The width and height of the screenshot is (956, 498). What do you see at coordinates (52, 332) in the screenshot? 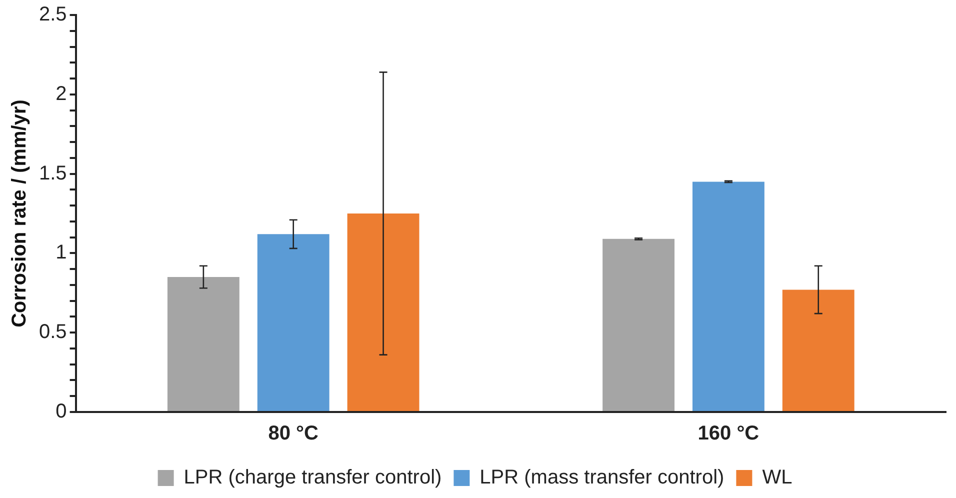
I see `y-tick-label: 0.5` at bounding box center [52, 332].